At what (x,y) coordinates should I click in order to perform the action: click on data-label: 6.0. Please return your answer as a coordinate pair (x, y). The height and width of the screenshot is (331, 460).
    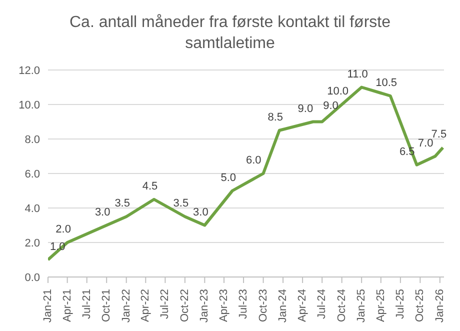
    Looking at the image, I should click on (254, 160).